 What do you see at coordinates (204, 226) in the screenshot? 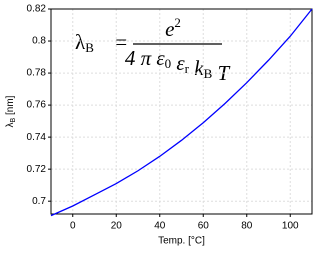
I see `x-tick-label: 60` at bounding box center [204, 226].